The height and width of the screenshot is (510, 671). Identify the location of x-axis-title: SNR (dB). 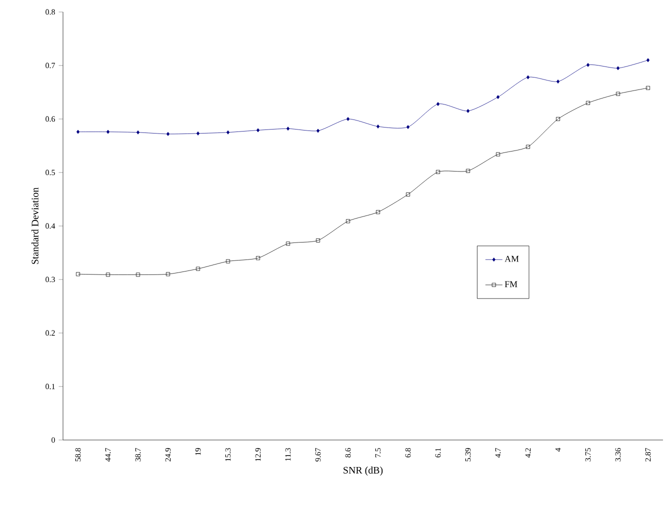
(363, 471).